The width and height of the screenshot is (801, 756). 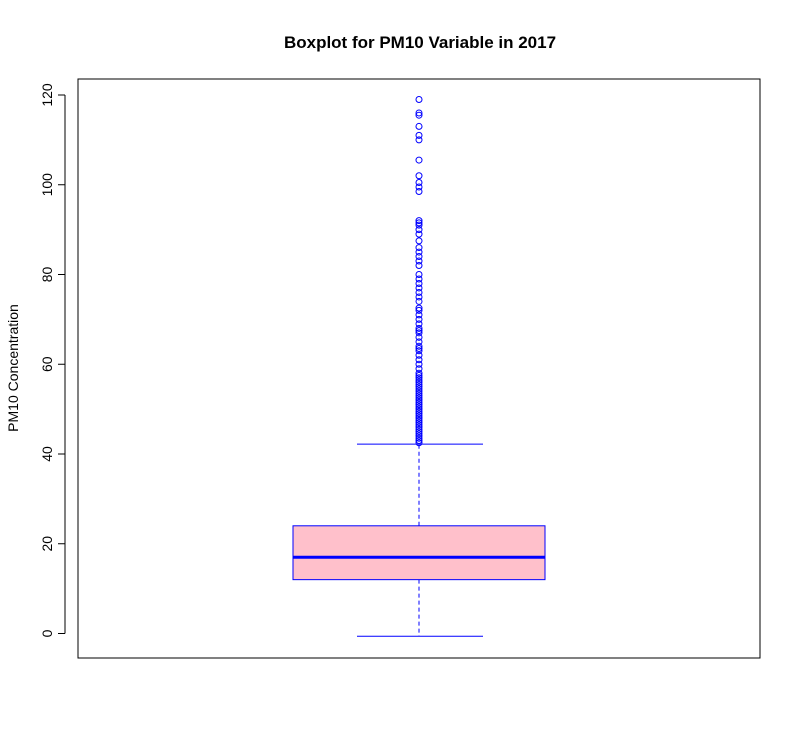 I want to click on y-tick-label: 120, so click(x=47, y=95).